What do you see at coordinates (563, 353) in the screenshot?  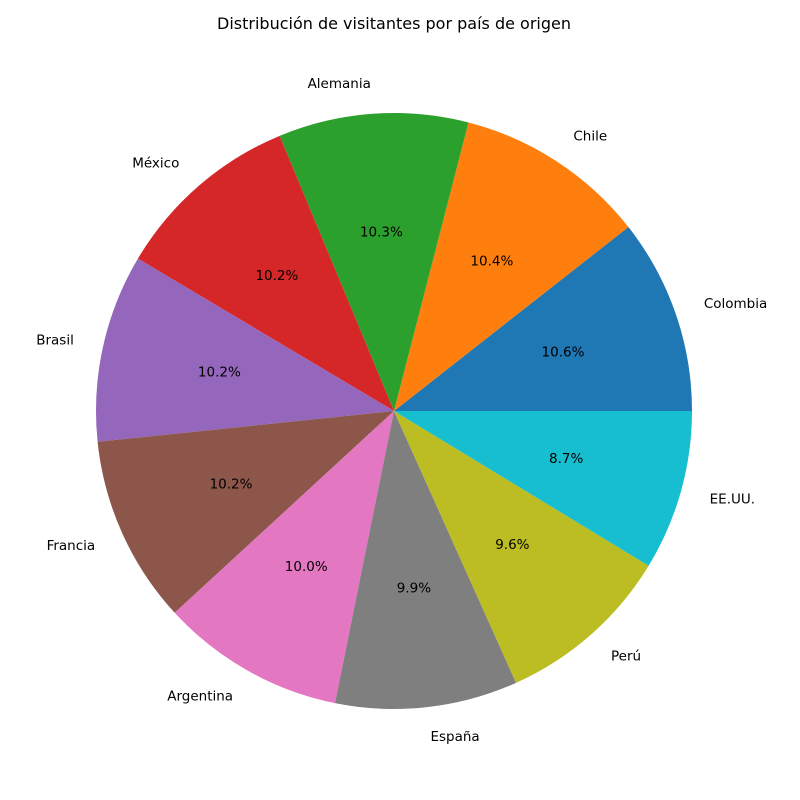 I see `percent-label-colombia: 10.6%` at bounding box center [563, 353].